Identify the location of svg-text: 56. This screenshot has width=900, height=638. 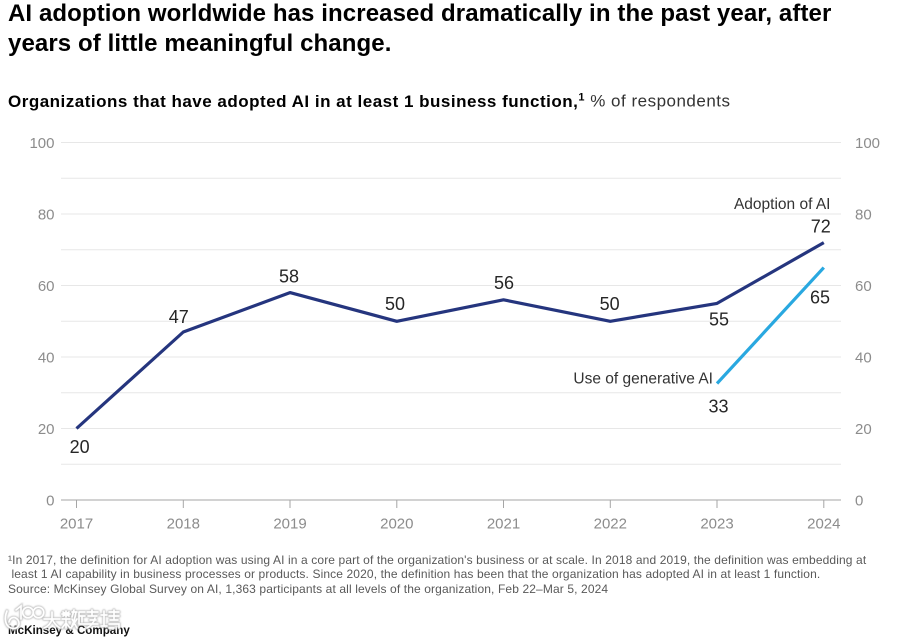
(504, 283).